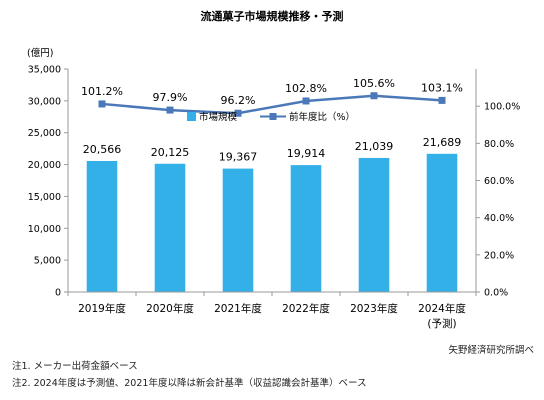  I want to click on line-series, so click(272, 104).